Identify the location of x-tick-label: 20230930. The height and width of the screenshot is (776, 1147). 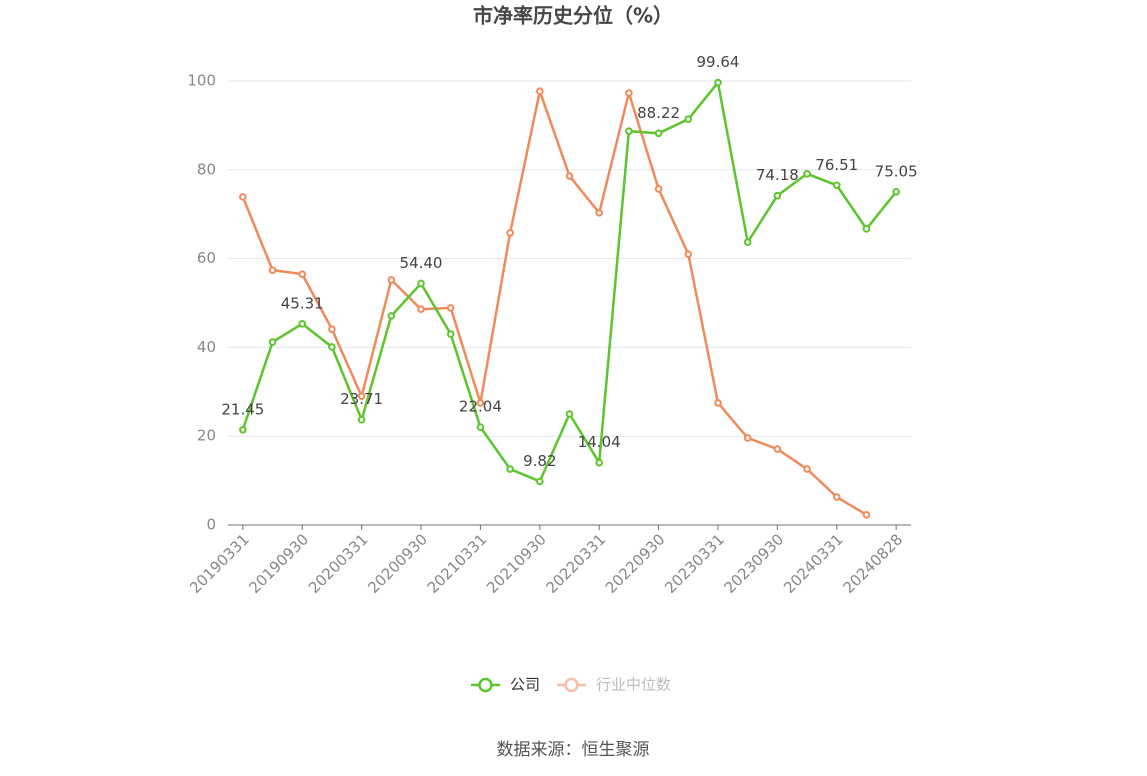
(754, 563).